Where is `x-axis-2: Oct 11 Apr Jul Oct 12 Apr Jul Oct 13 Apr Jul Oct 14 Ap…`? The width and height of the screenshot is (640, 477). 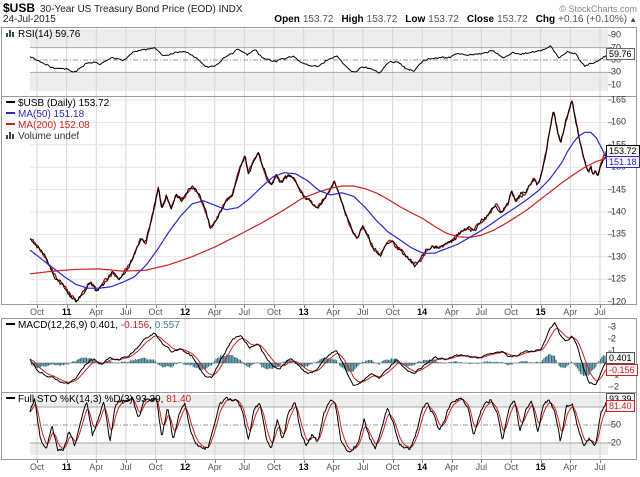 x-axis-2: Oct 11 Apr Jul Oct 12 Apr Jul Oct 13 Apr Jul Oct 14 Ap… is located at coordinates (320, 466).